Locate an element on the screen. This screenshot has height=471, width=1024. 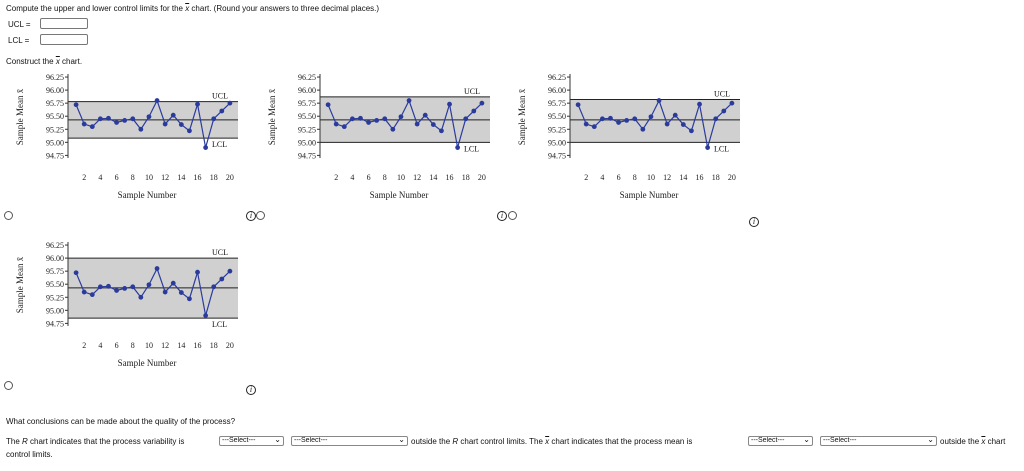
radio-option-b is located at coordinates (260, 215).